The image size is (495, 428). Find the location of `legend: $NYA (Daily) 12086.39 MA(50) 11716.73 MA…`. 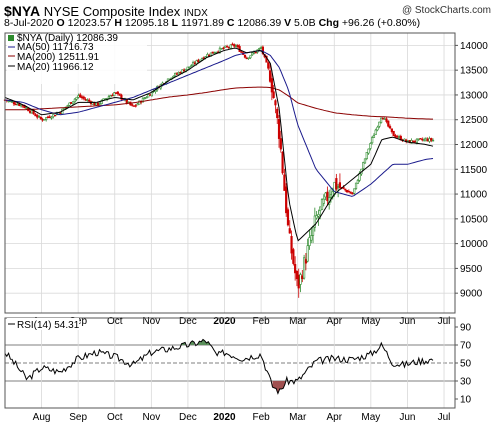

legend: $NYA (Daily) 12086.39 MA(50) 11716.73 MA… is located at coordinates (77, 58).